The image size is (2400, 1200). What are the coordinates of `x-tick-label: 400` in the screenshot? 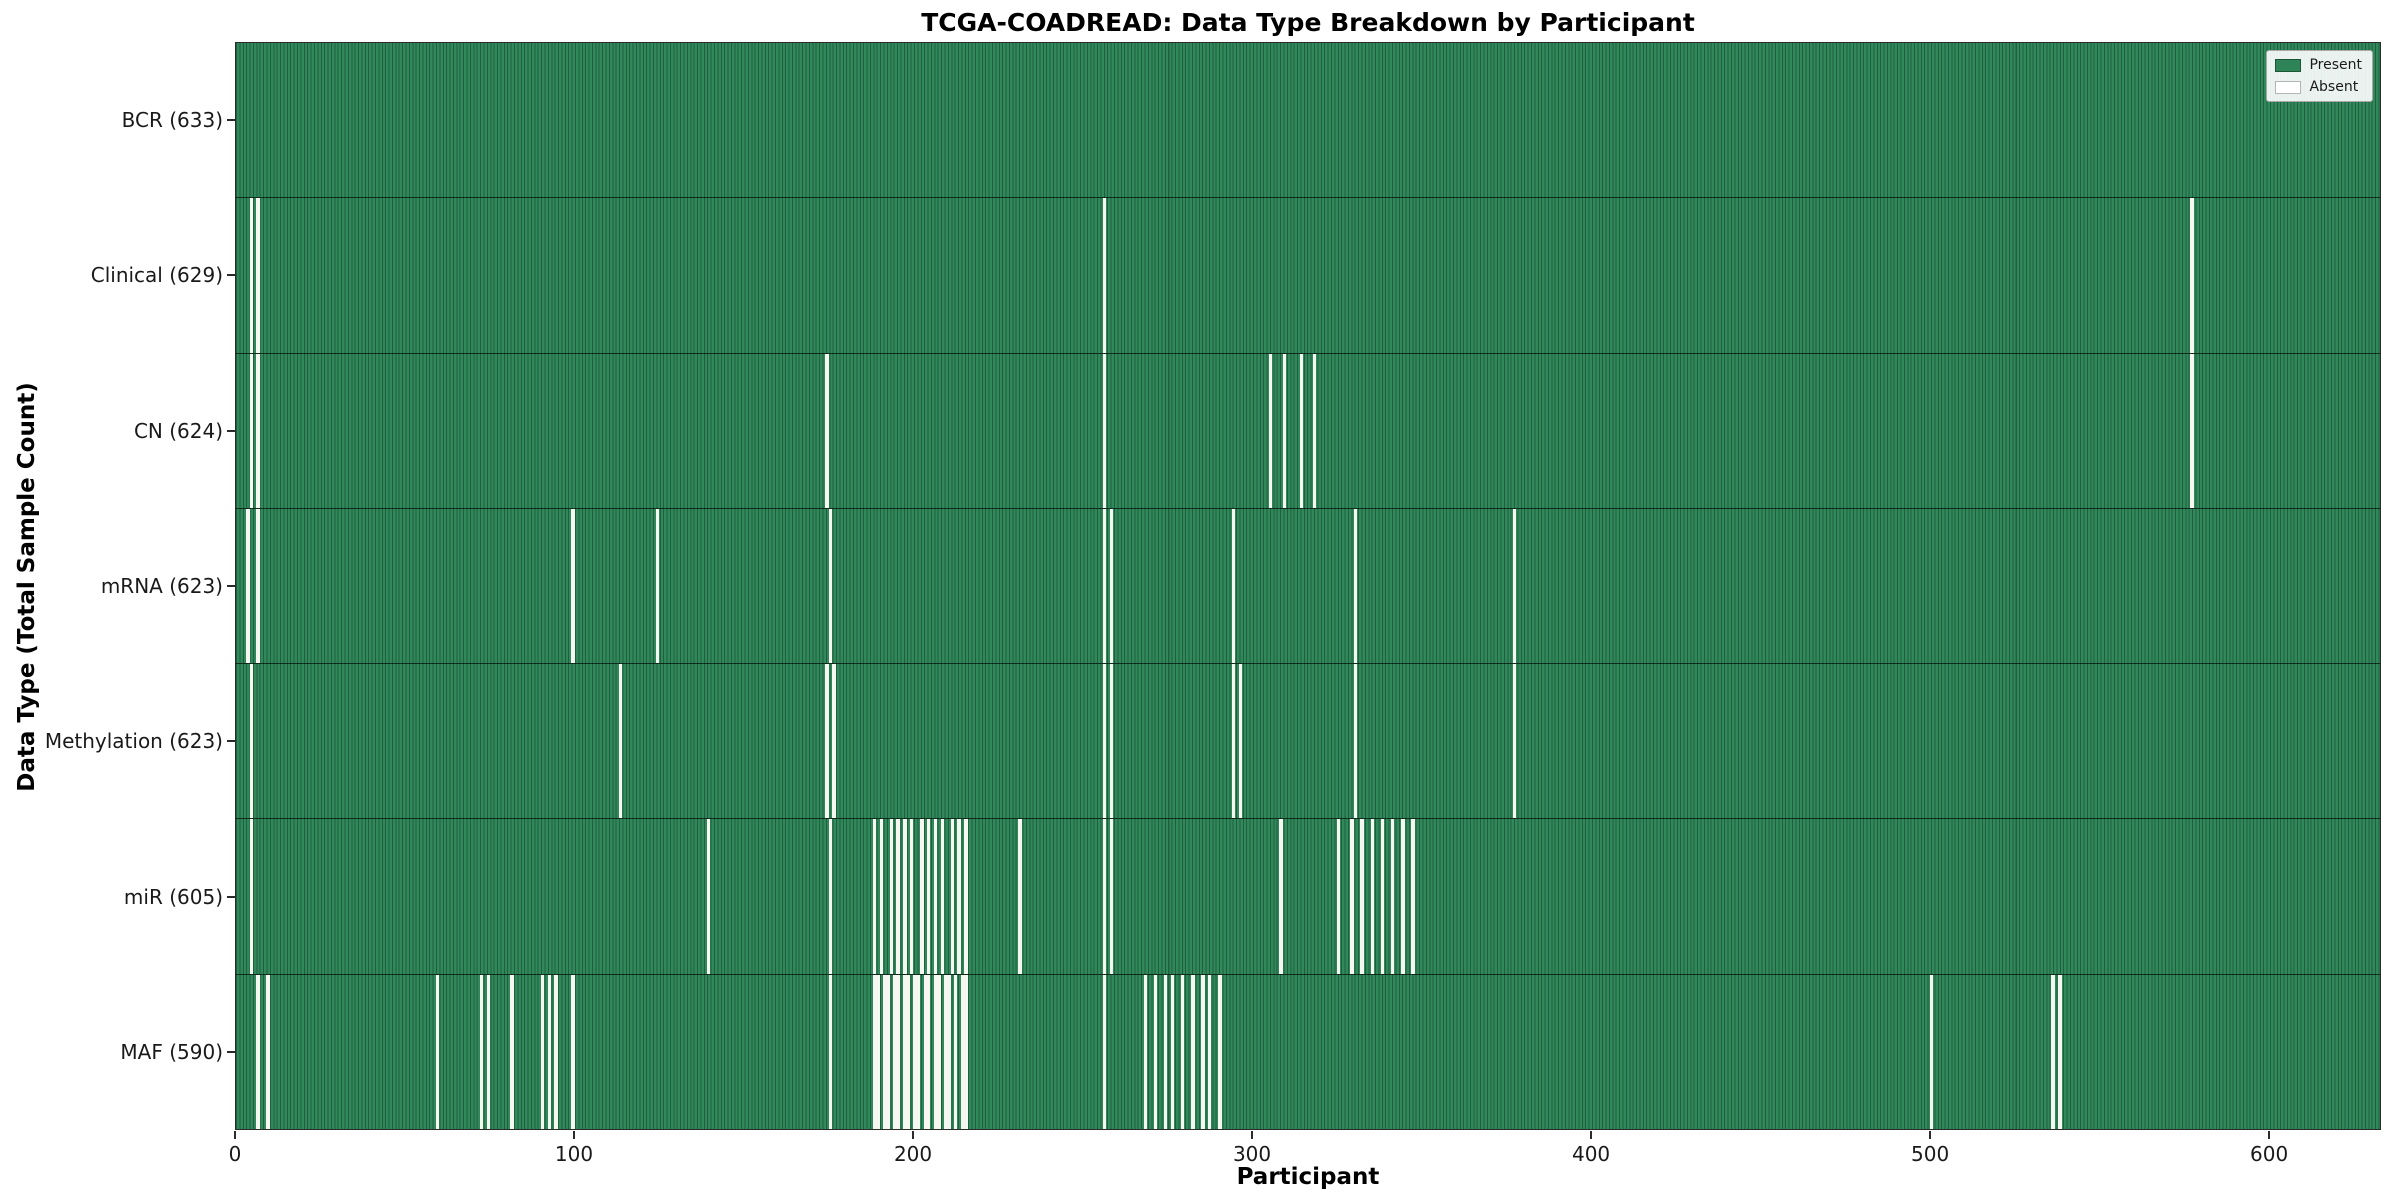 It's located at (1591, 1154).